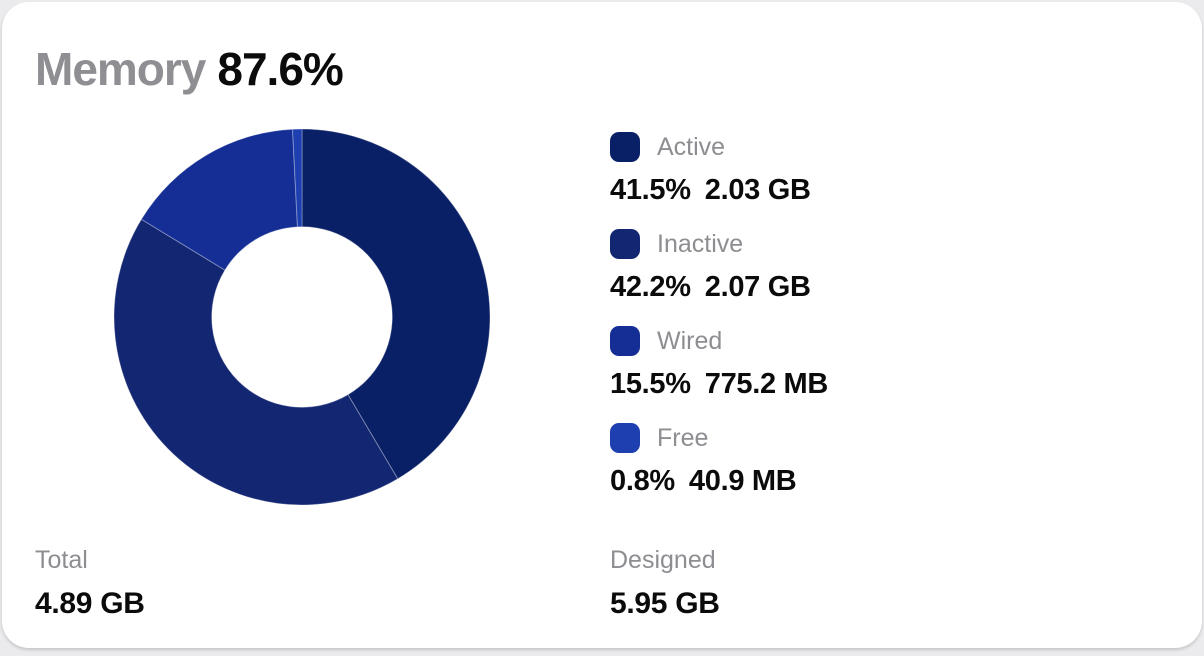 The height and width of the screenshot is (656, 1204). Describe the element at coordinates (280, 69) in the screenshot. I see `memory-usage-percent: 87.6%` at that location.